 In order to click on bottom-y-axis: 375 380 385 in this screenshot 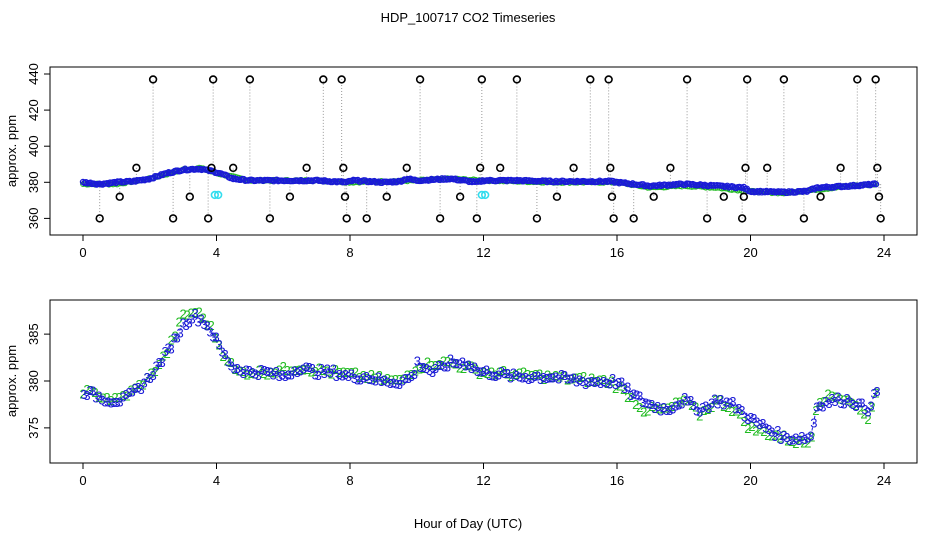, I will do `click(38, 381)`.